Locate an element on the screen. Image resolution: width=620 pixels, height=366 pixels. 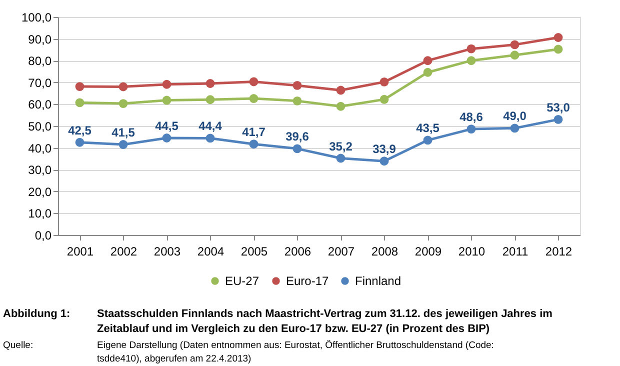
x-tick-label: 2010 is located at coordinates (472, 251).